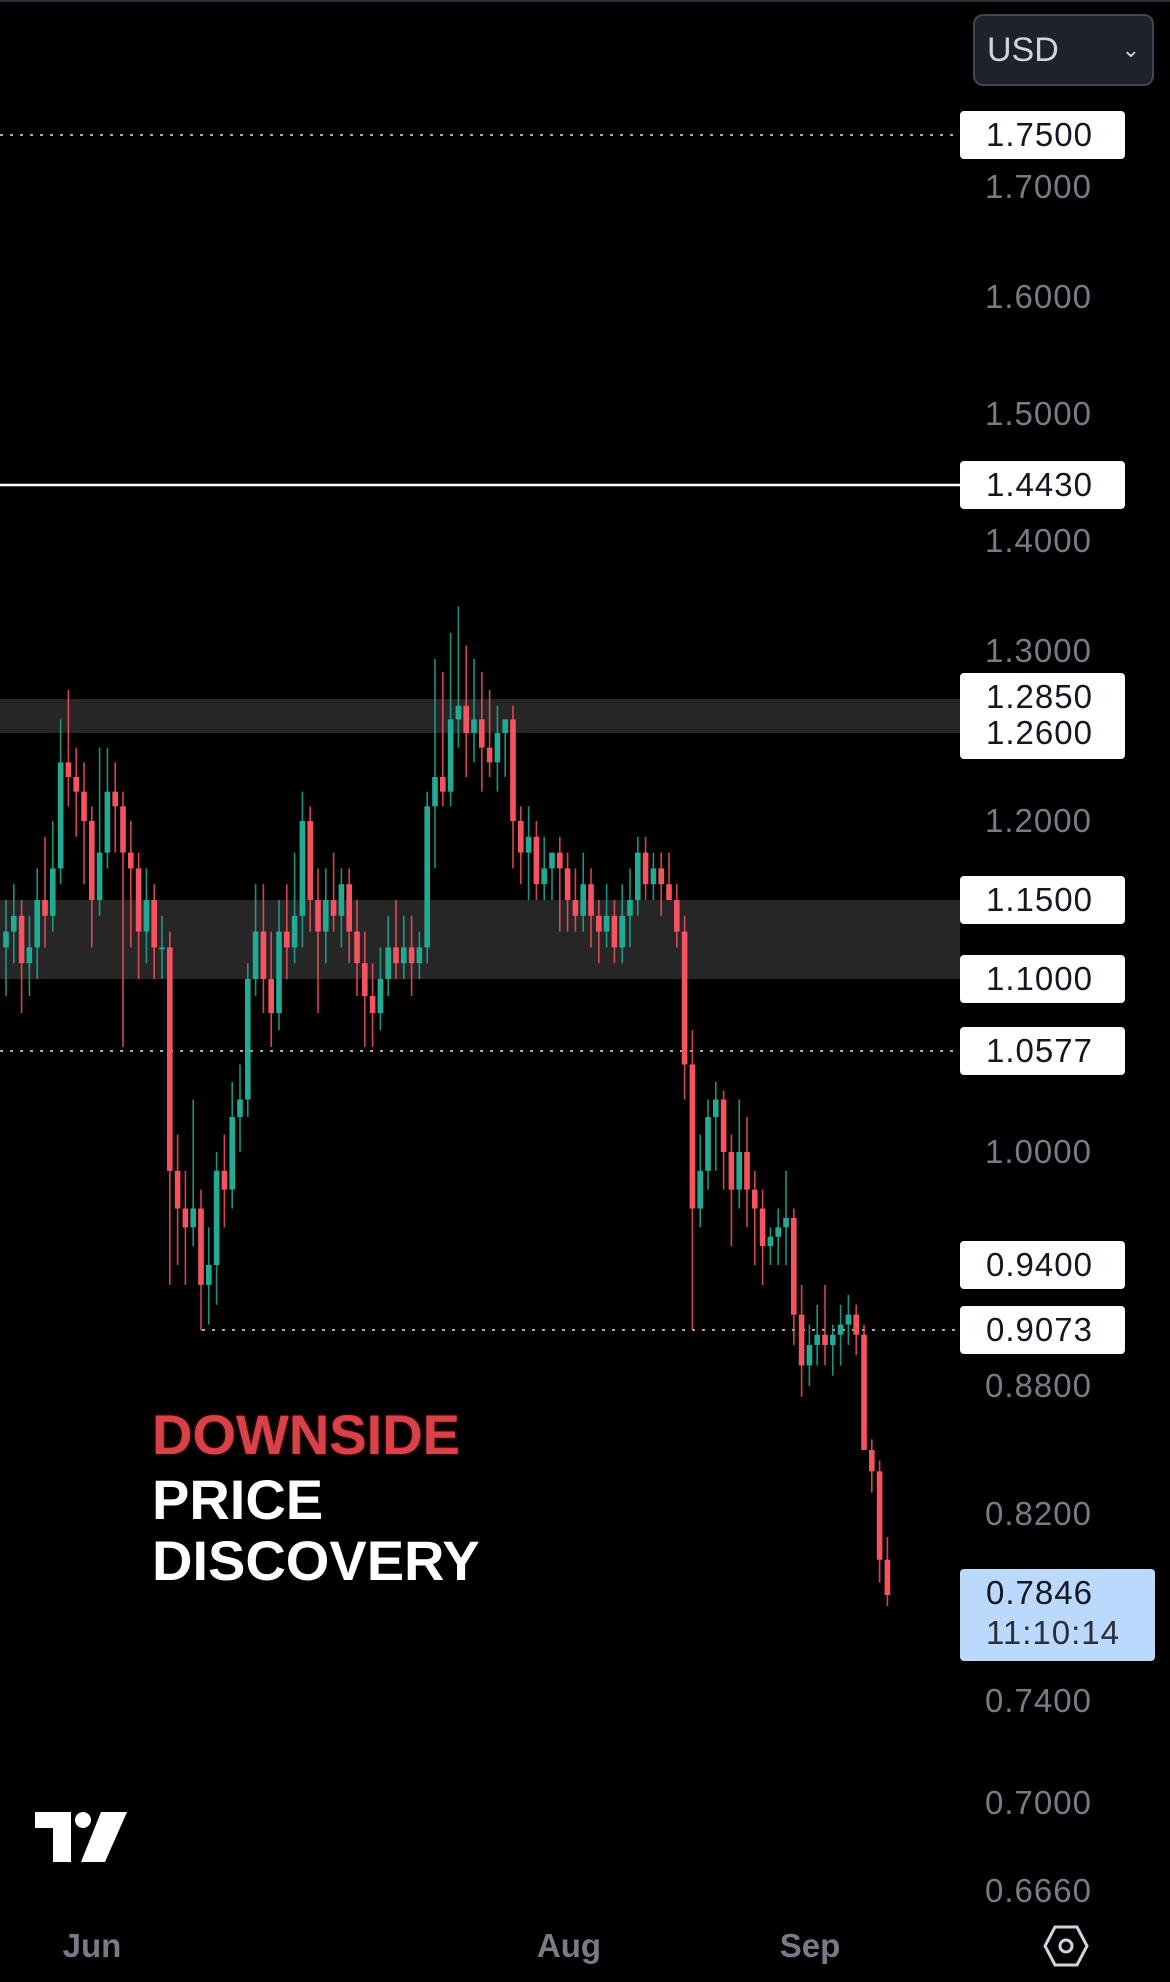  Describe the element at coordinates (81, 1838) in the screenshot. I see `tradingview-logo` at that location.